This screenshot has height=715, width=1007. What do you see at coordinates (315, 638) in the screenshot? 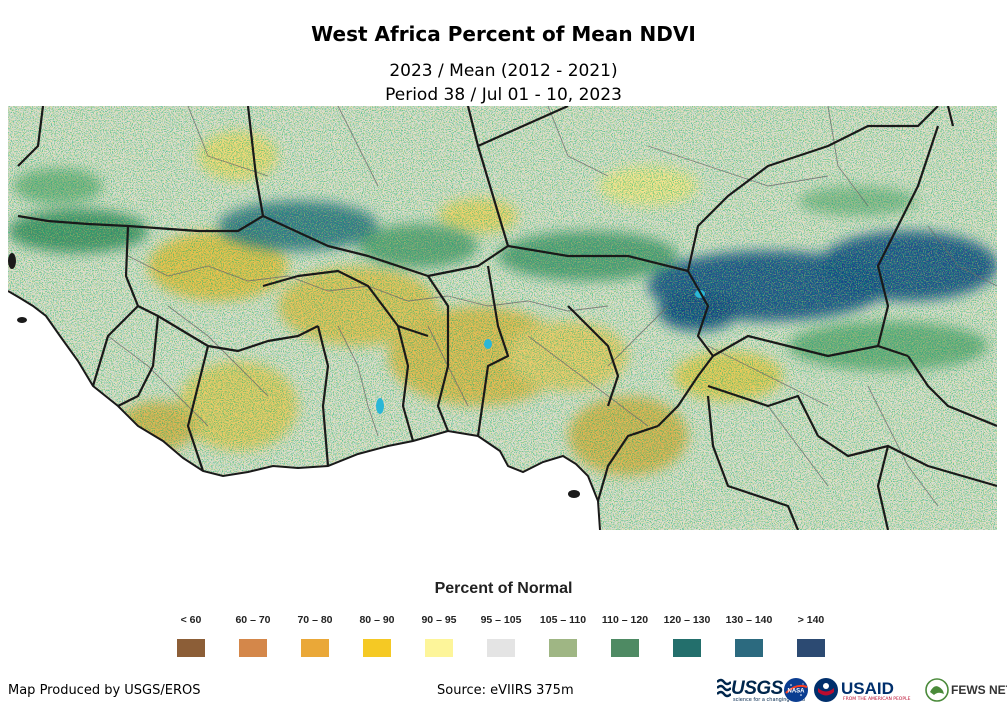
I see `legend-item: 70 – 80` at bounding box center [315, 638].